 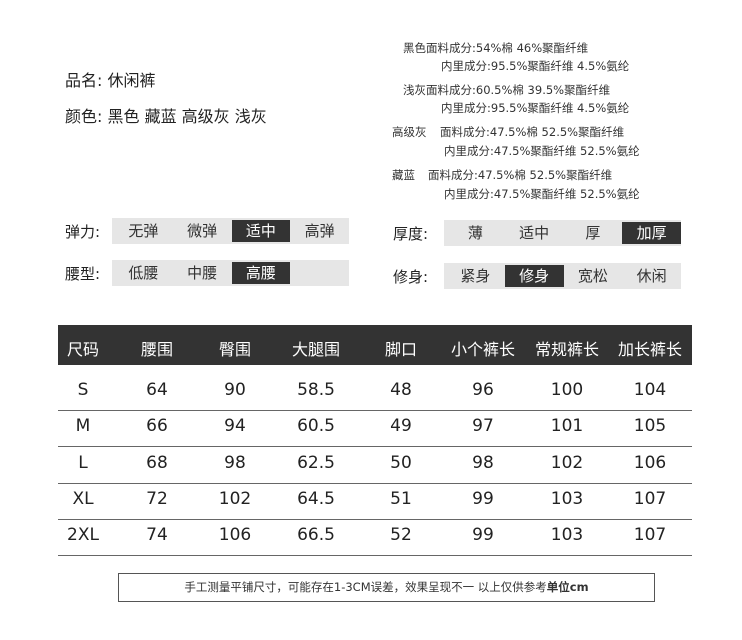 What do you see at coordinates (235, 349) in the screenshot?
I see `column-header: 臀围` at bounding box center [235, 349].